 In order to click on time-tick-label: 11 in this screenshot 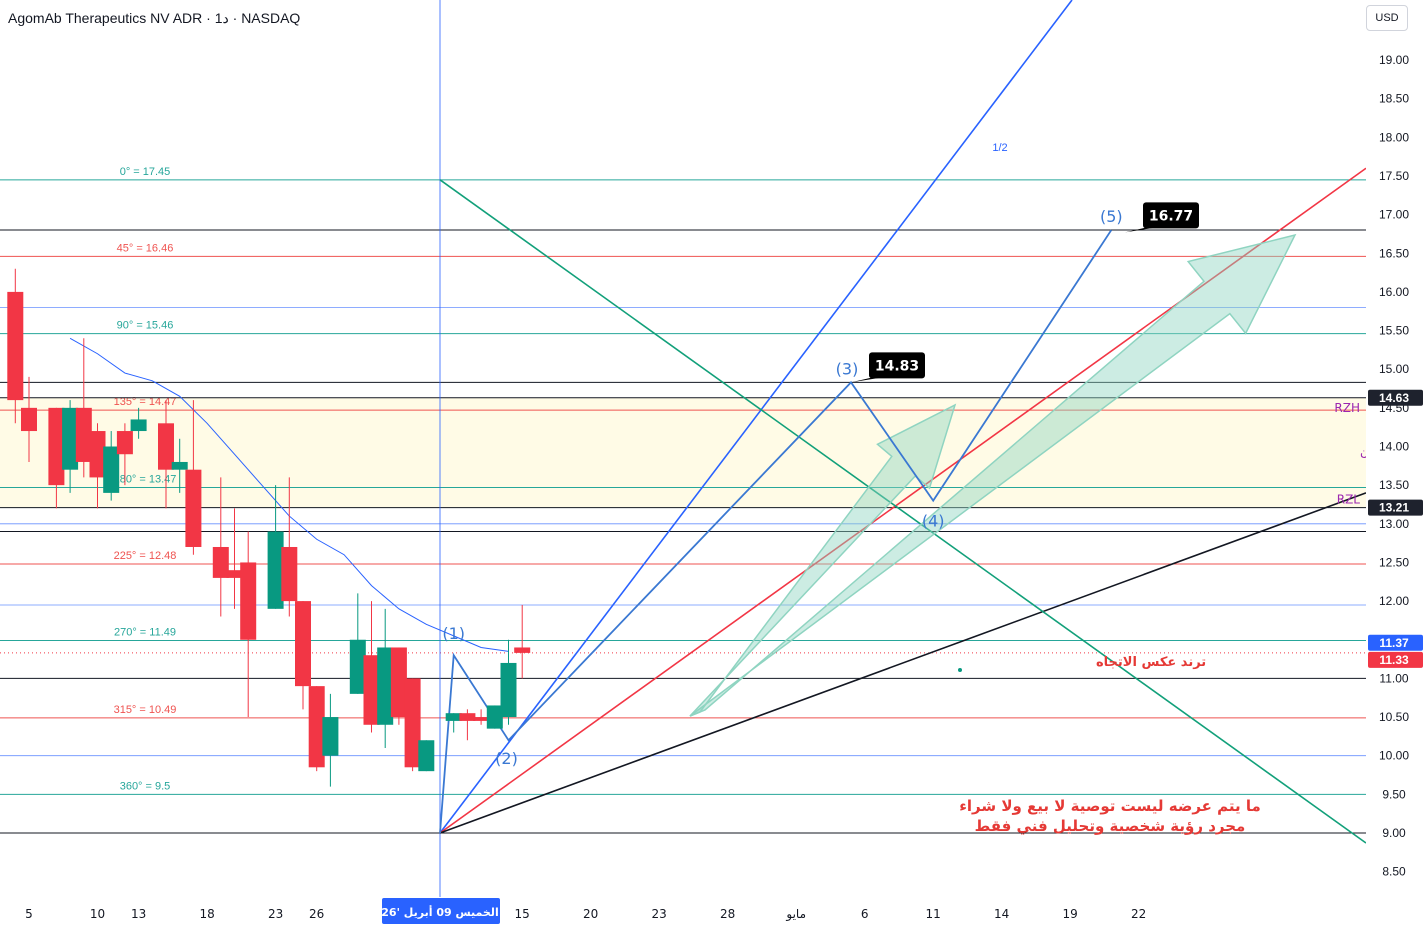, I will do `click(933, 914)`.